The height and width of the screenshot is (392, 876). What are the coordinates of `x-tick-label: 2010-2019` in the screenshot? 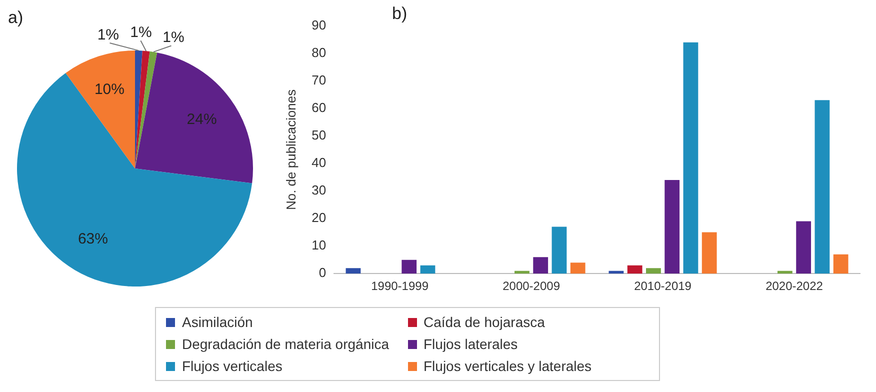 It's located at (663, 286).